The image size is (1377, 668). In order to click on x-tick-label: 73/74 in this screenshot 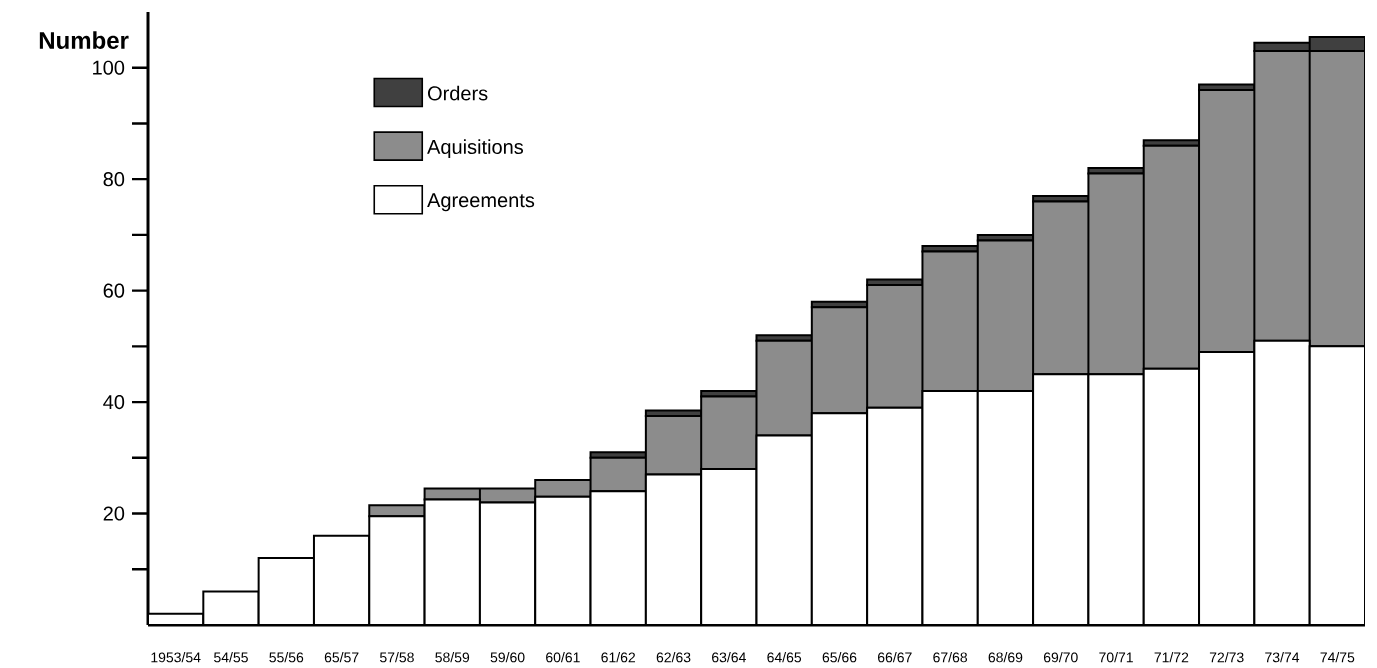, I will do `click(1282, 657)`.